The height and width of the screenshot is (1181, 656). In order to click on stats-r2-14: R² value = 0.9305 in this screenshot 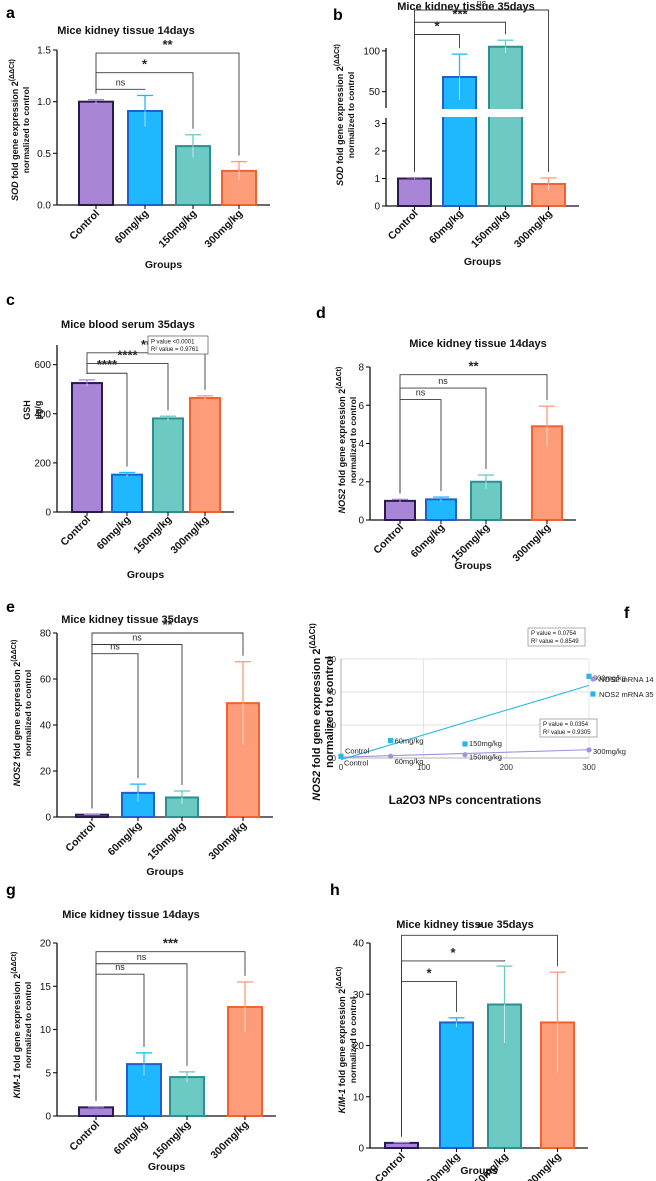, I will do `click(567, 733)`.